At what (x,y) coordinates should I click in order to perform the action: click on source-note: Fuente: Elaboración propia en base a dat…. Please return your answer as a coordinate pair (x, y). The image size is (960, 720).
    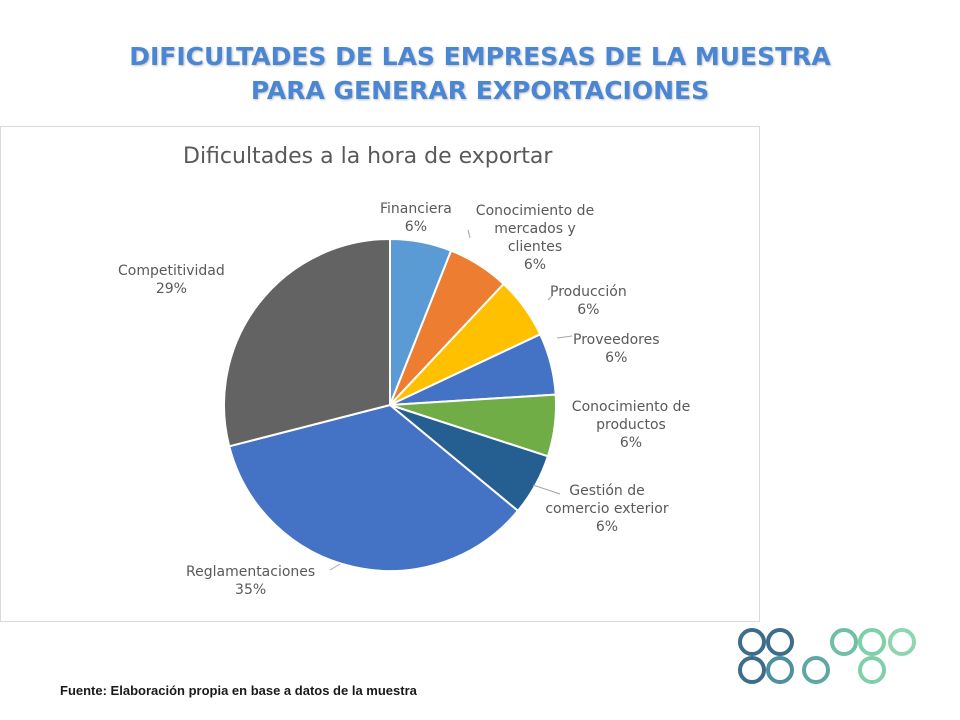
    Looking at the image, I should click on (238, 690).